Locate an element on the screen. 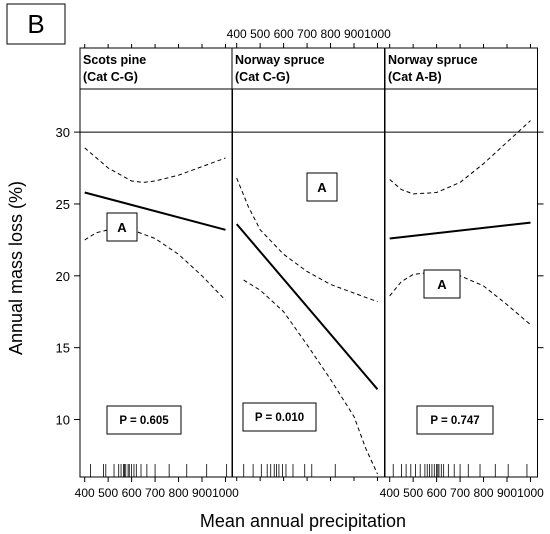 Image resolution: width=550 pixels, height=534 pixels. panel-label-text: B is located at coordinates (35, 24).